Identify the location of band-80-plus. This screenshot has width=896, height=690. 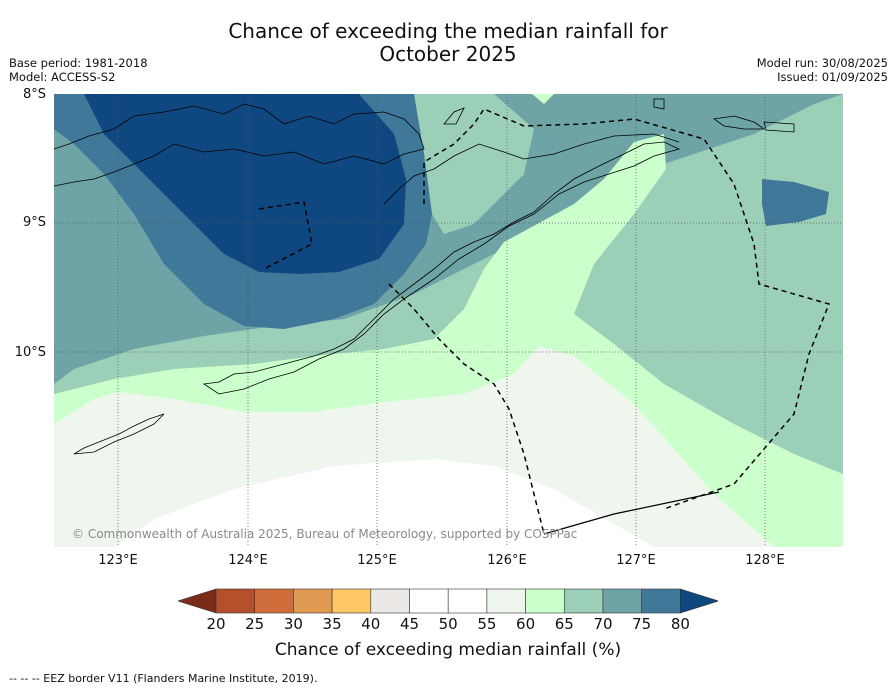
(245, 184).